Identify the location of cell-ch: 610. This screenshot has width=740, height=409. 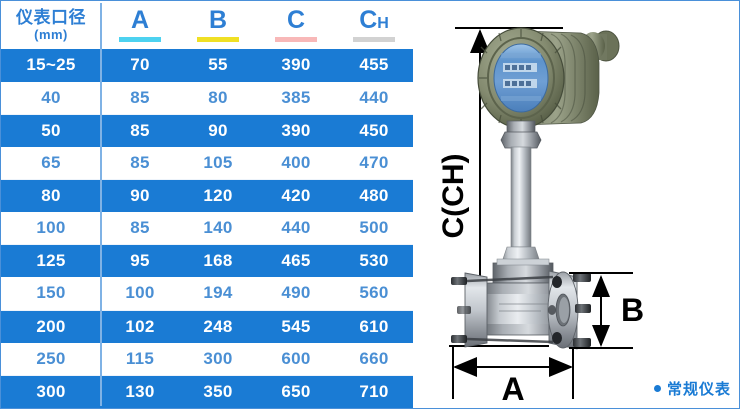
(374, 326).